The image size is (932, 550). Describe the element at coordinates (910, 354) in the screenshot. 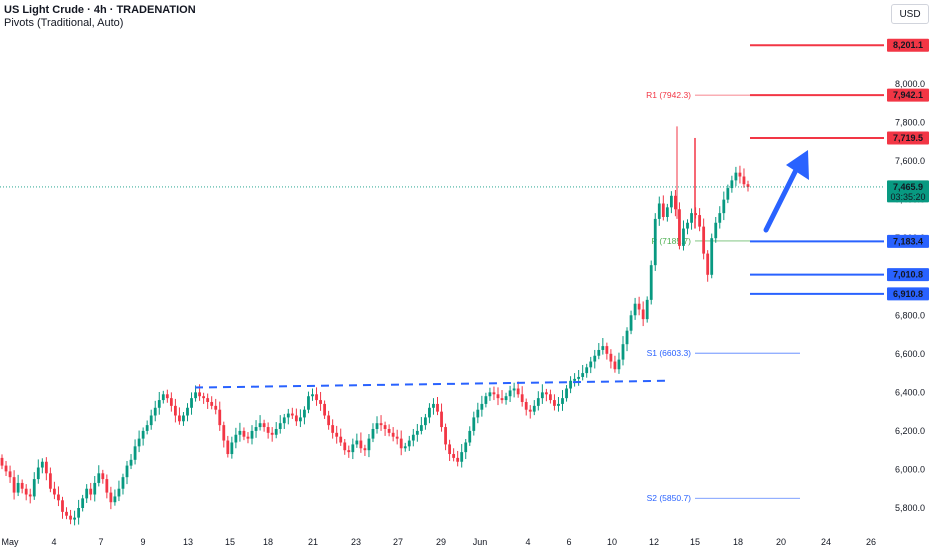

I see `y-tick-label: 6,600.0` at that location.